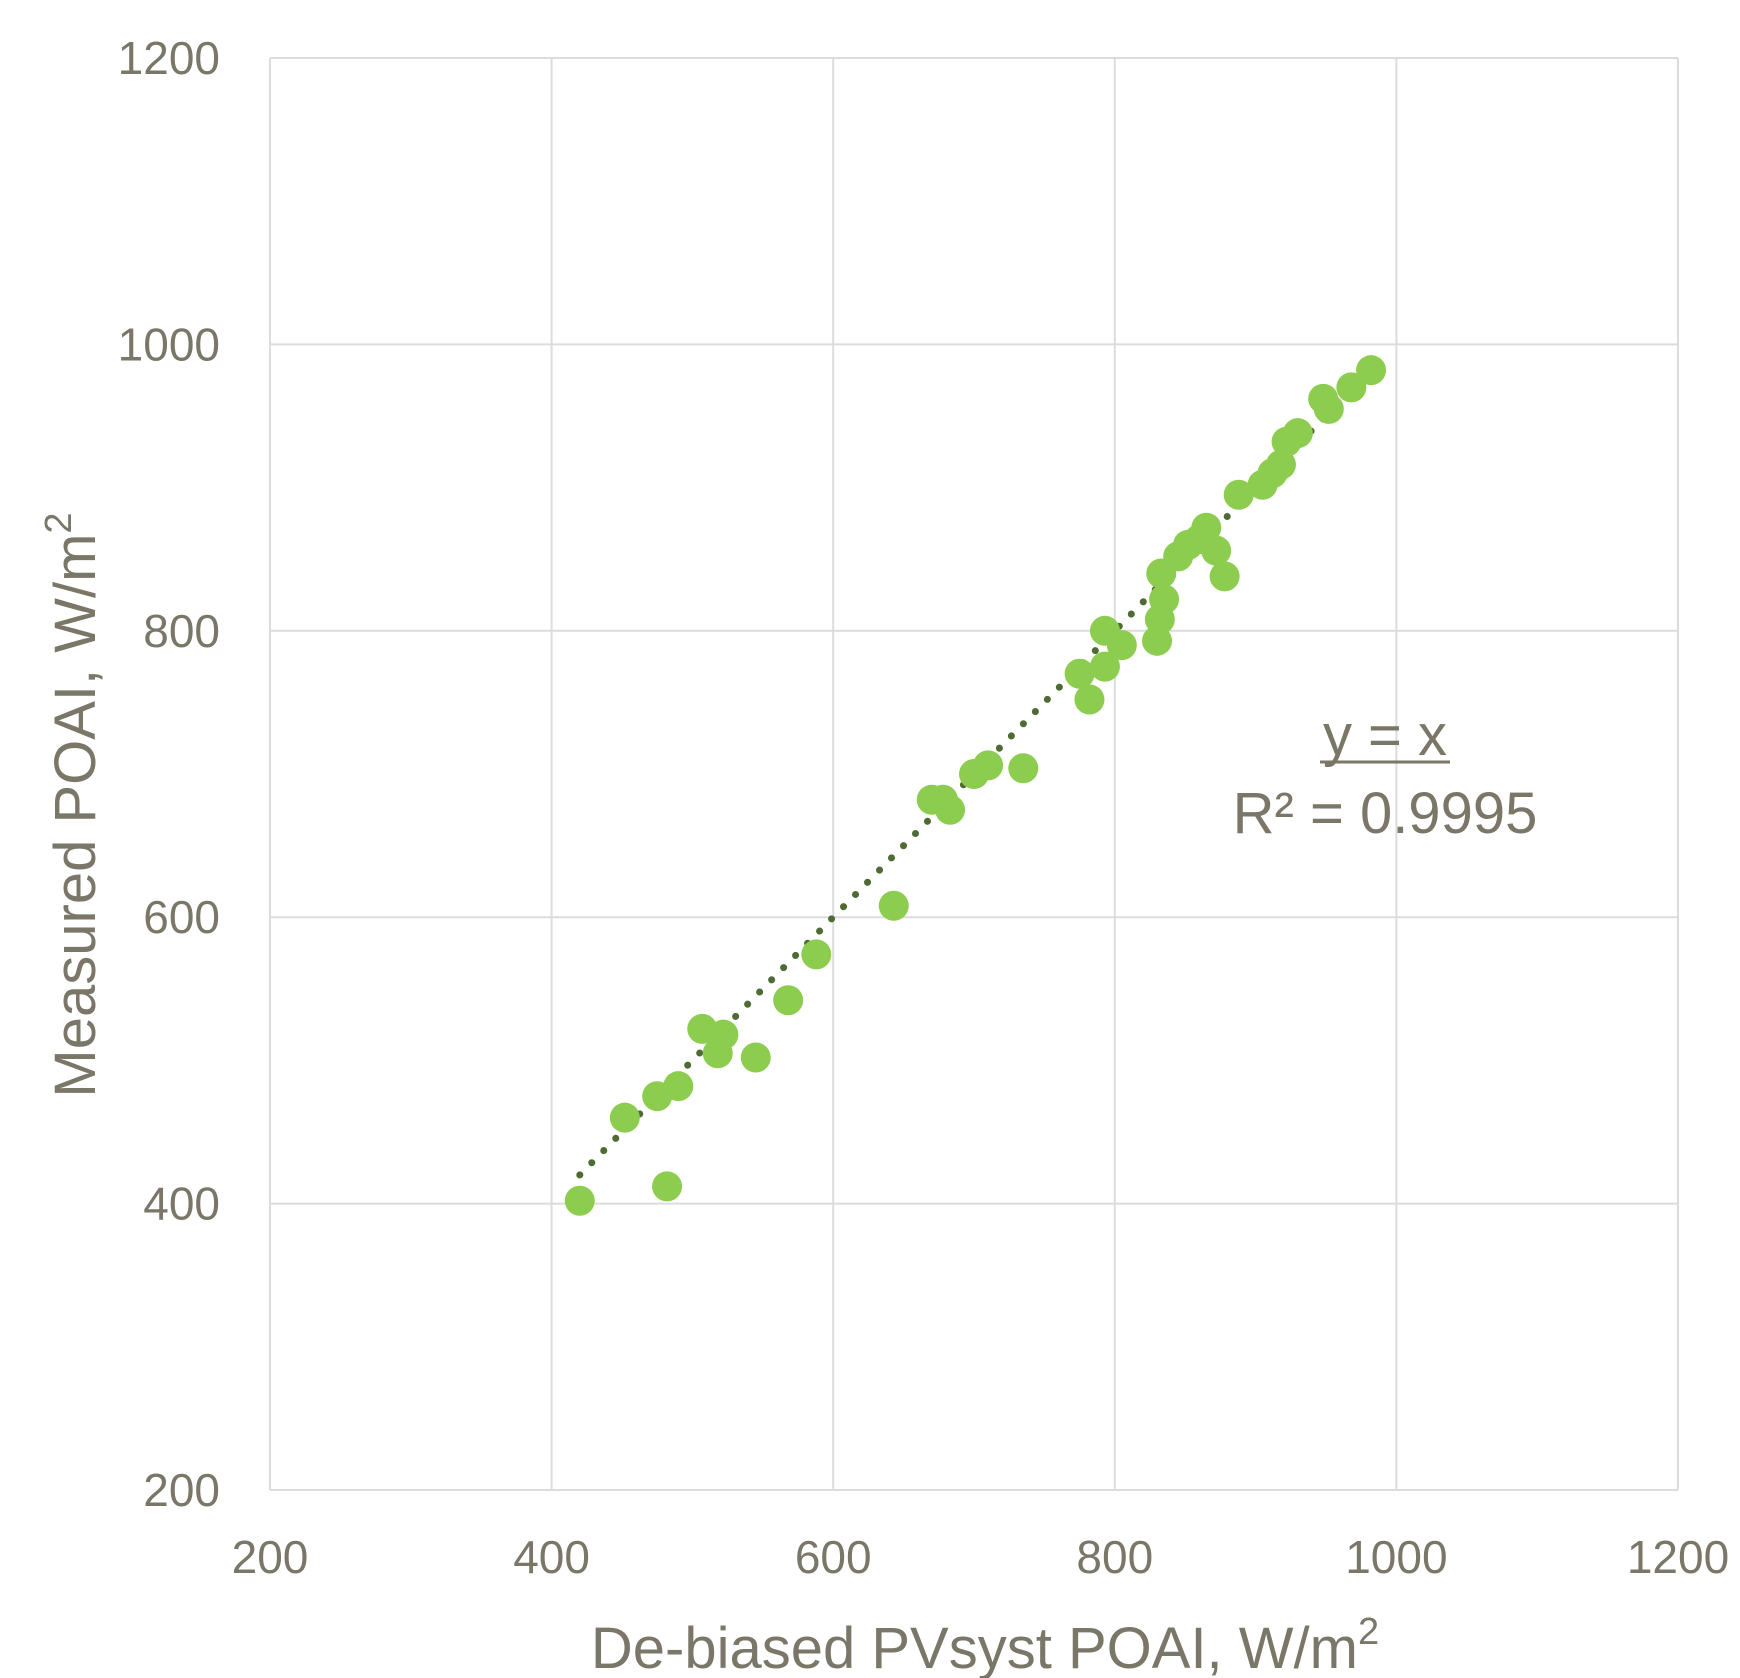 Image resolution: width=1740 pixels, height=1678 pixels. What do you see at coordinates (1368, 1632) in the screenshot?
I see `x-axis-title-superscript: 2` at bounding box center [1368, 1632].